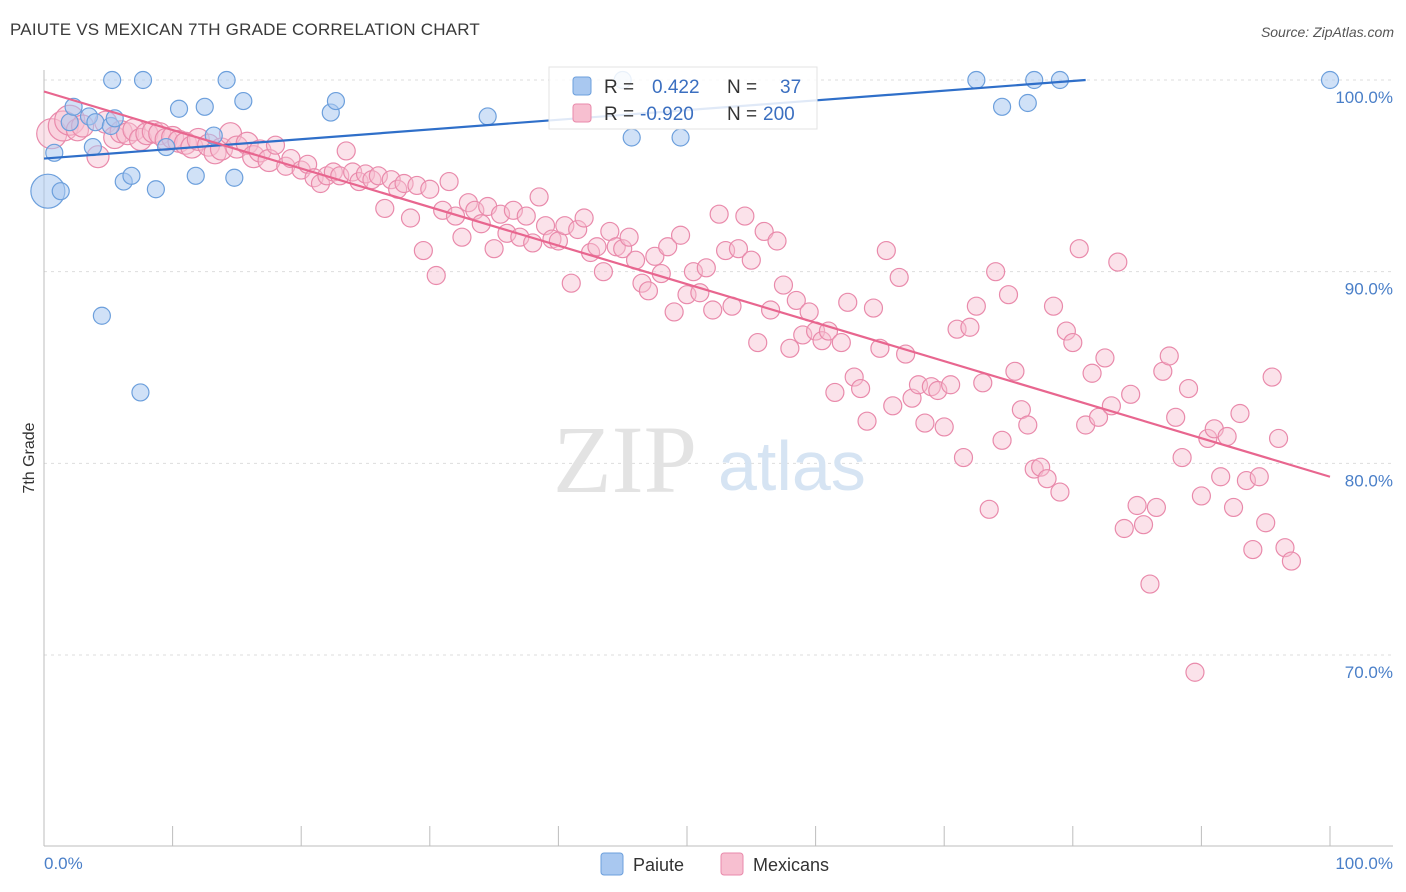  What do you see at coordinates (625, 459) in the screenshot?
I see `watermark-zip: ZIP` at bounding box center [625, 459].